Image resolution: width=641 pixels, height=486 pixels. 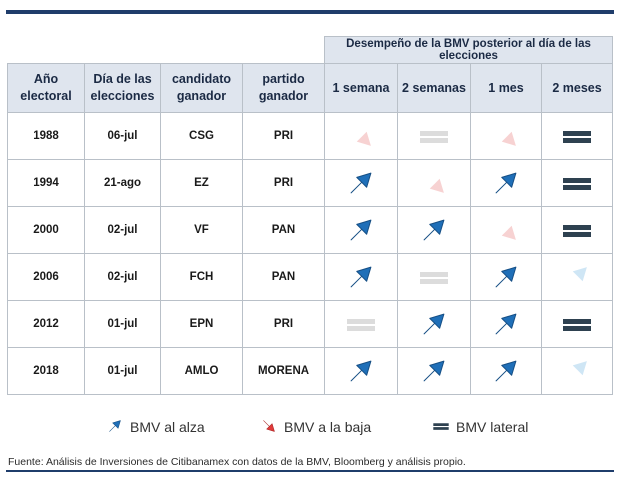 I want to click on column-header-2-weeks: 2 semanas, so click(x=434, y=88).